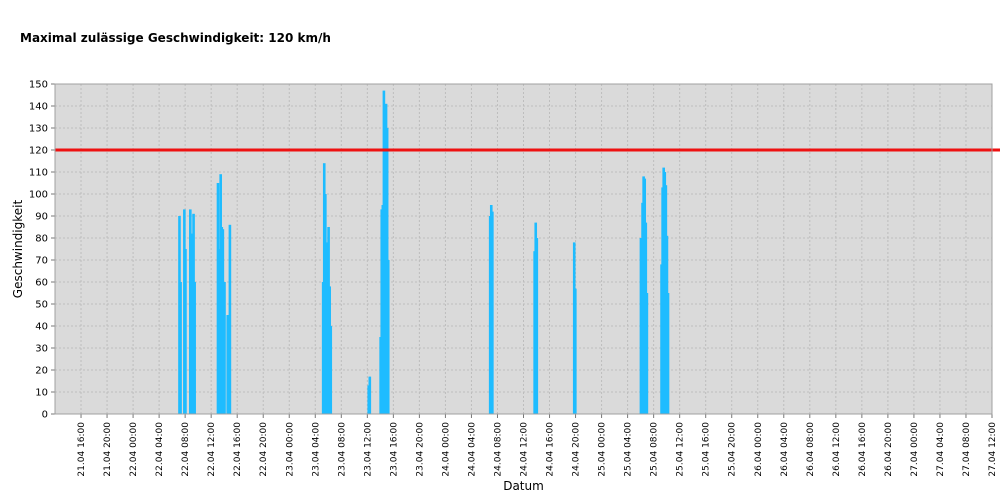 This screenshot has width=1000, height=500. I want to click on y-tick-label: 80, so click(41, 239).